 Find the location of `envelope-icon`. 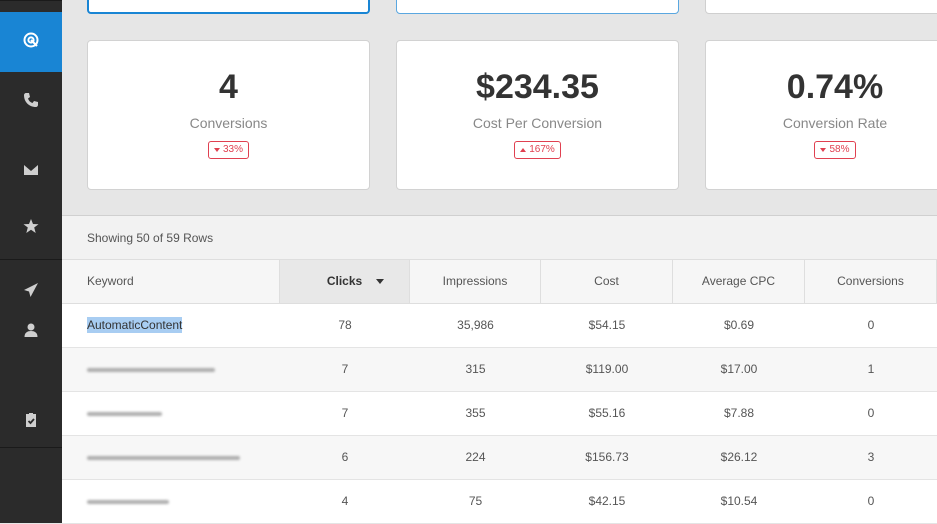

envelope-icon is located at coordinates (31, 172).